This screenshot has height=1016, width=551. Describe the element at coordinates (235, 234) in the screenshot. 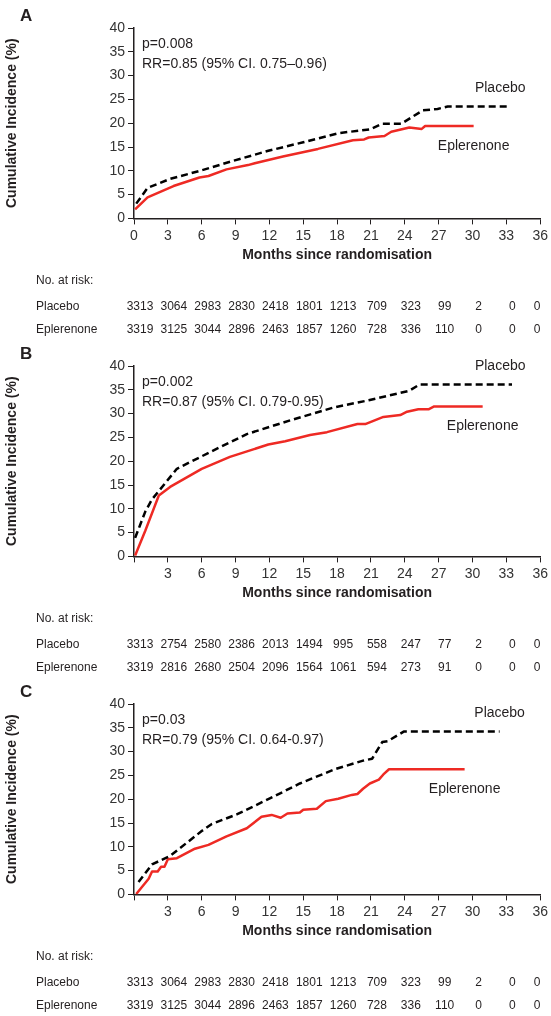

I see `x-tick-label: 9` at that location.